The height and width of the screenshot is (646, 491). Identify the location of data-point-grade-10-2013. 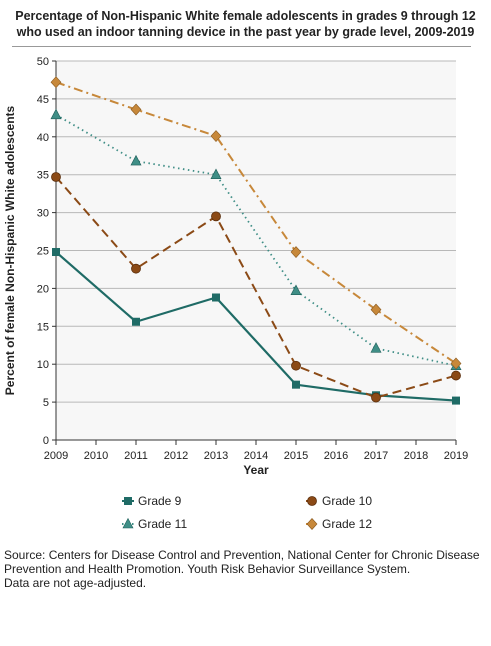
(216, 216).